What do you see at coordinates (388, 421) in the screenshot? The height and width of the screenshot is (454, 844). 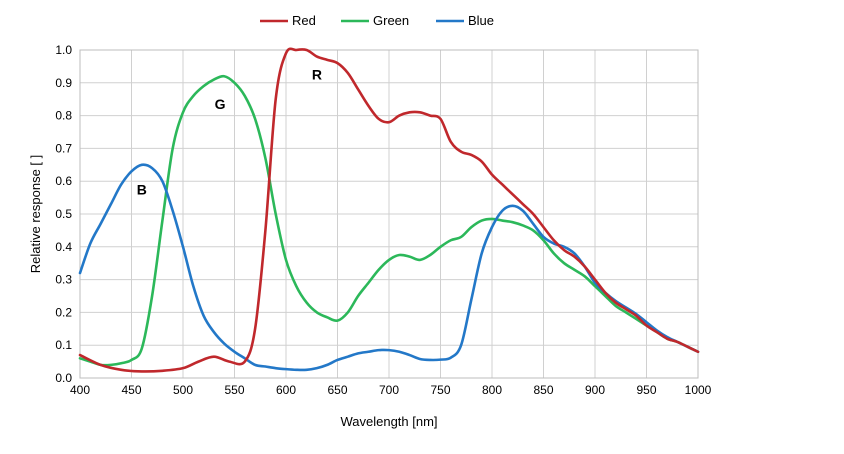 I see `x-axis-label: Wavelength [nm]` at bounding box center [388, 421].